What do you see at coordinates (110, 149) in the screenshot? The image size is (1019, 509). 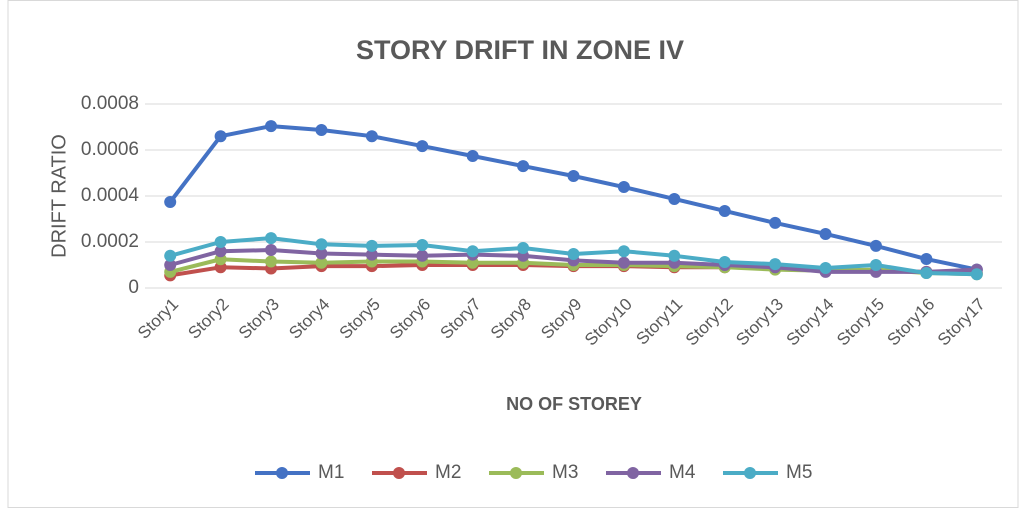 I see `y-tick-label: 0.0006` at bounding box center [110, 149].